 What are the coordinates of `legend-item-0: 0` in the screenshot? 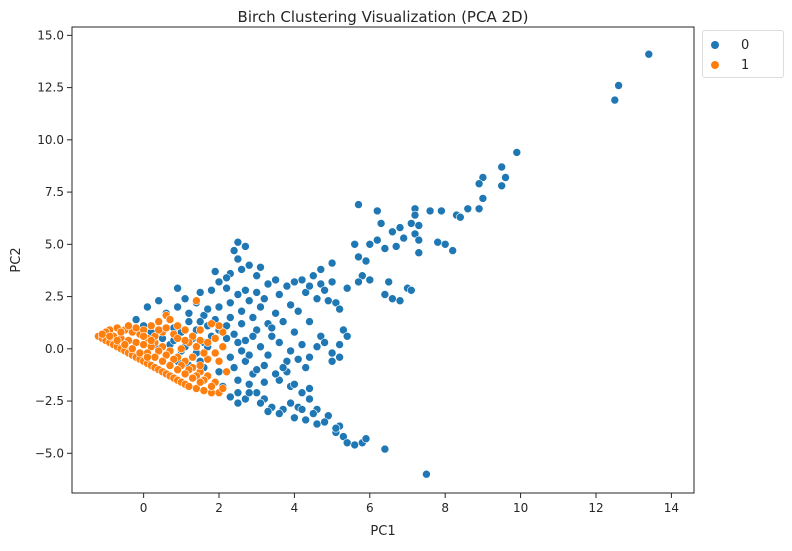 It's located at (730, 45).